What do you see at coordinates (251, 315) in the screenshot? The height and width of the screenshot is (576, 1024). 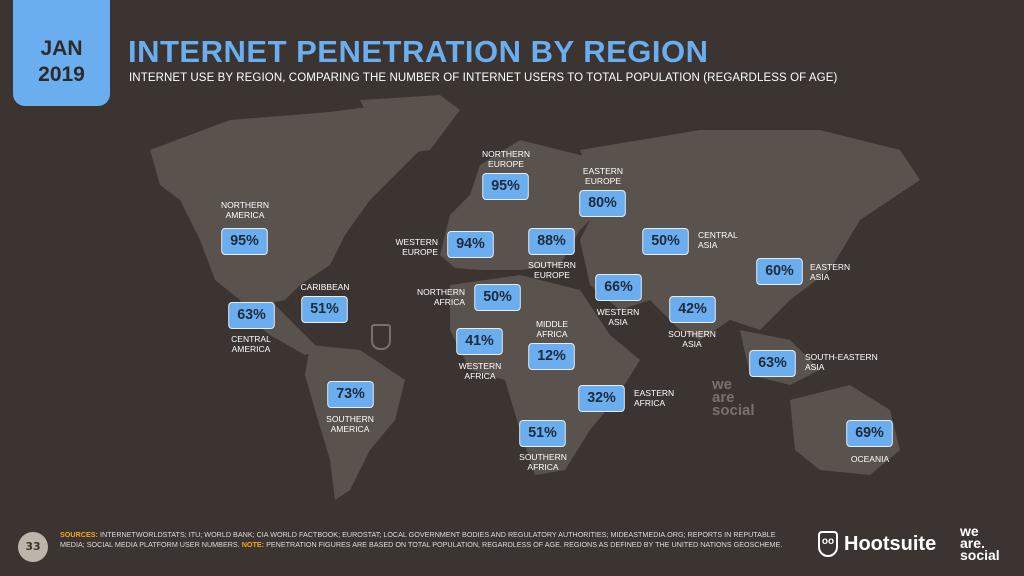 I see `region-value-central-america: 63%` at bounding box center [251, 315].